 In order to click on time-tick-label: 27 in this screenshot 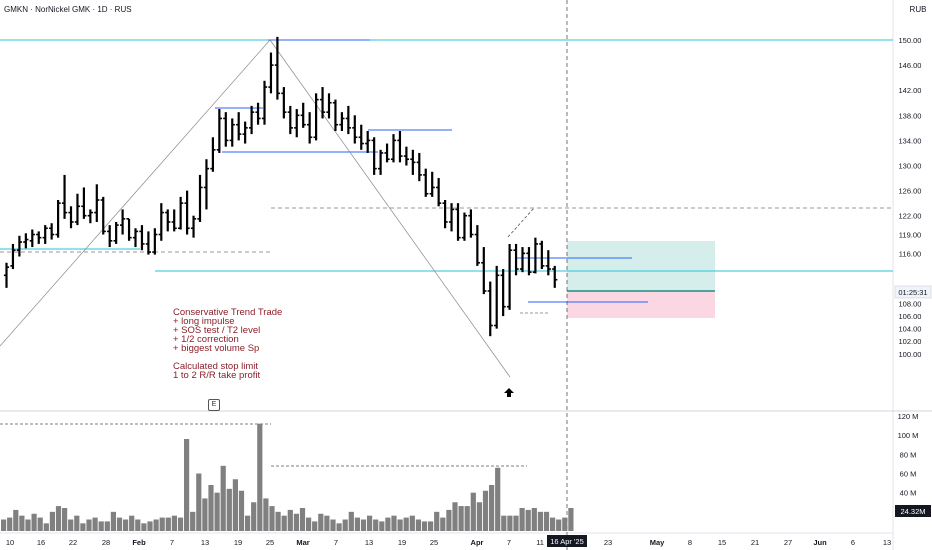, I will do `click(788, 542)`.